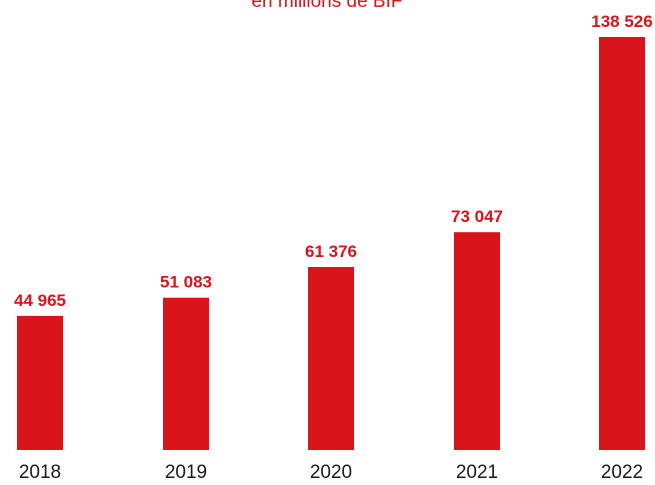 This screenshot has height=485, width=655. I want to click on x-tick-2022: 2022, so click(622, 472).